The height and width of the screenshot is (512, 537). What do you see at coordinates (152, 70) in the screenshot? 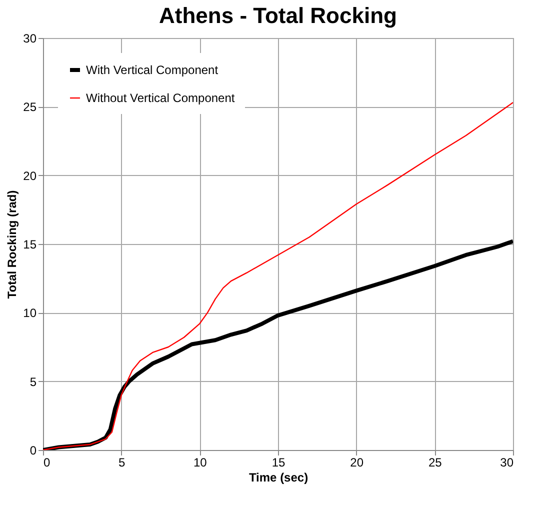
I see `legend-label: With Vertical Component` at bounding box center [152, 70].